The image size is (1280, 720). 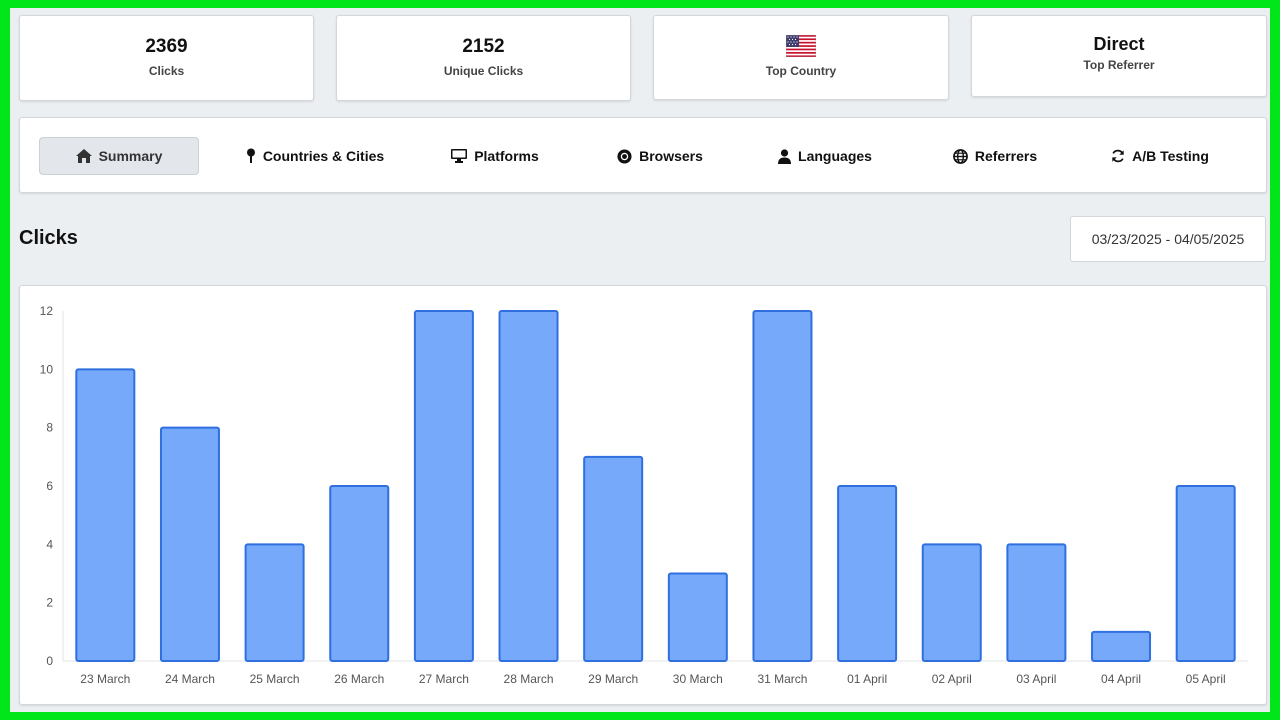 What do you see at coordinates (166, 58) in the screenshot?
I see `stat-card-clicks: 2369 Clicks` at bounding box center [166, 58].